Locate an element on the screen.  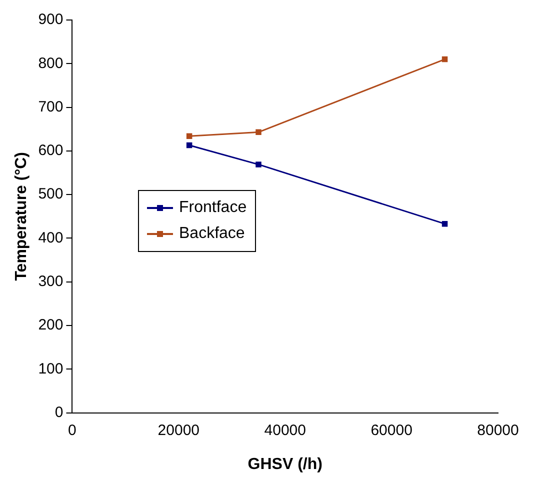
y-tick-label: 300 is located at coordinates (51, 281).